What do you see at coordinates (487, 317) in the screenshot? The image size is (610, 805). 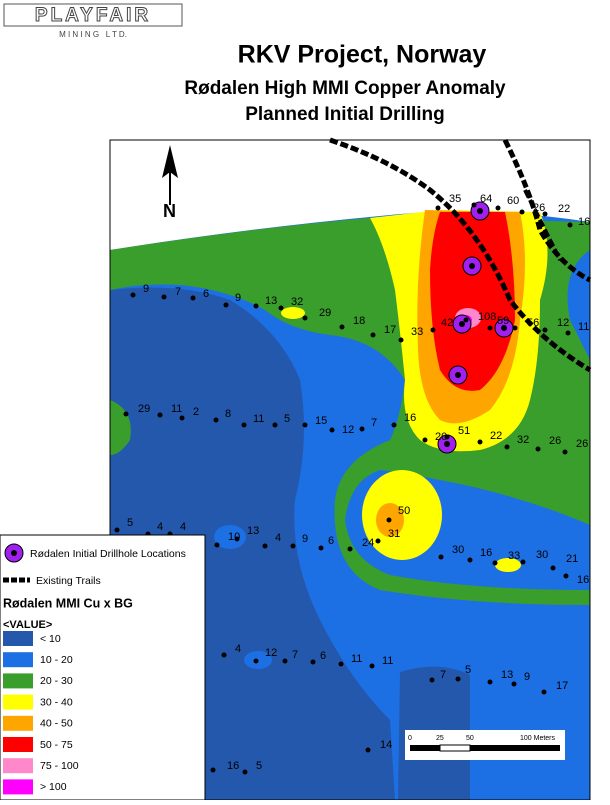 I see `sample-label: 108` at bounding box center [487, 317].